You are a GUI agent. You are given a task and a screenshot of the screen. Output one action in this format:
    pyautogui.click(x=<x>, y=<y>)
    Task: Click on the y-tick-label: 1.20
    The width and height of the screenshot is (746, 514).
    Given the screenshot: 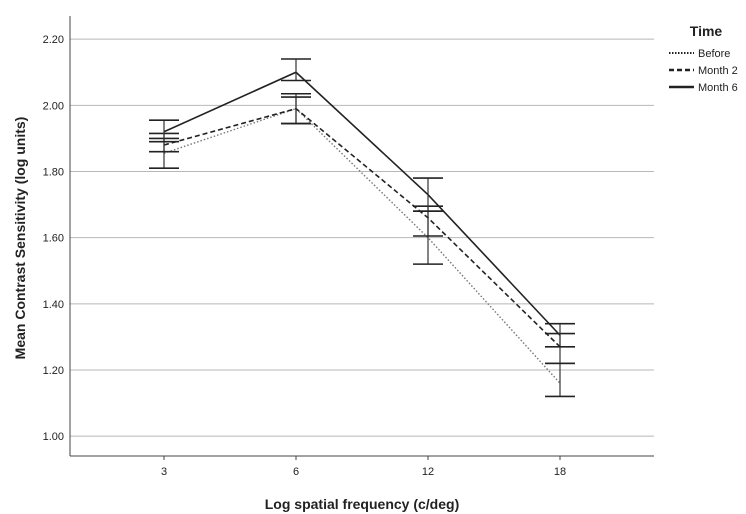 What is the action you would take?
    pyautogui.click(x=53, y=371)
    